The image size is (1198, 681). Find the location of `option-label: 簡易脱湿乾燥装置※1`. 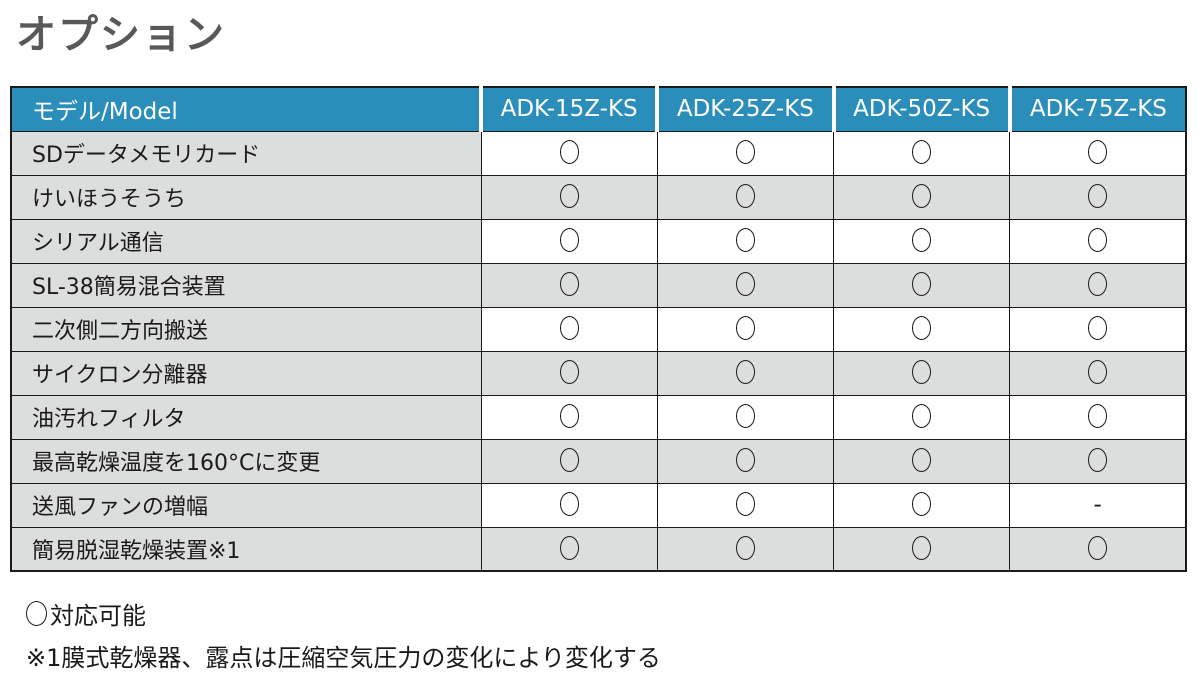

option-label: 簡易脱湿乾燥装置※1 is located at coordinates (246, 549).